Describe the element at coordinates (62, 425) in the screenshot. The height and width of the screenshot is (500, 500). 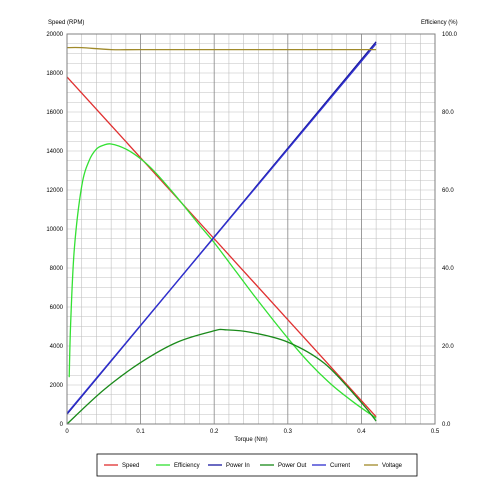
I see `y-left-tick-label: 0` at that location.